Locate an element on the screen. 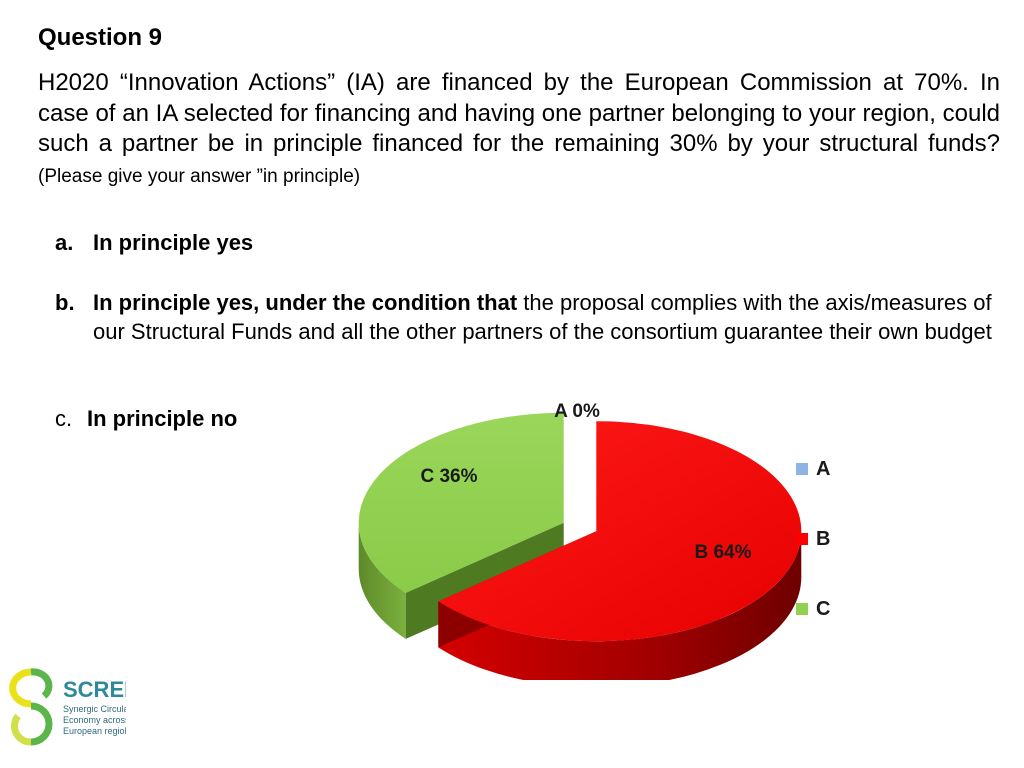 The height and width of the screenshot is (768, 1024). data-label-a: A 0% is located at coordinates (577, 411).